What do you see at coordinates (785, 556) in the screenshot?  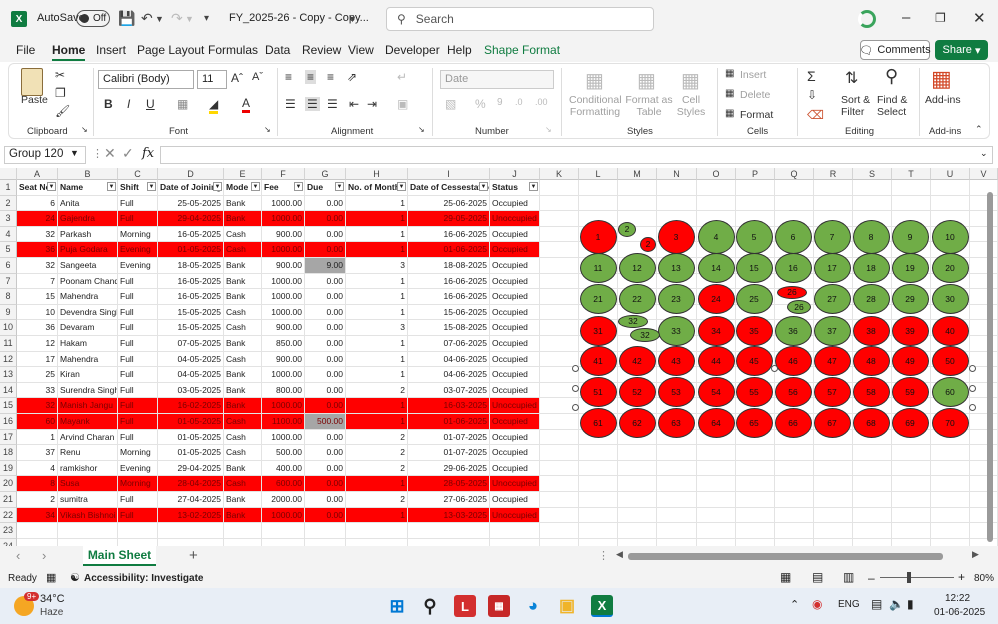 I see `horizontal-scroll-thumb` at bounding box center [785, 556].